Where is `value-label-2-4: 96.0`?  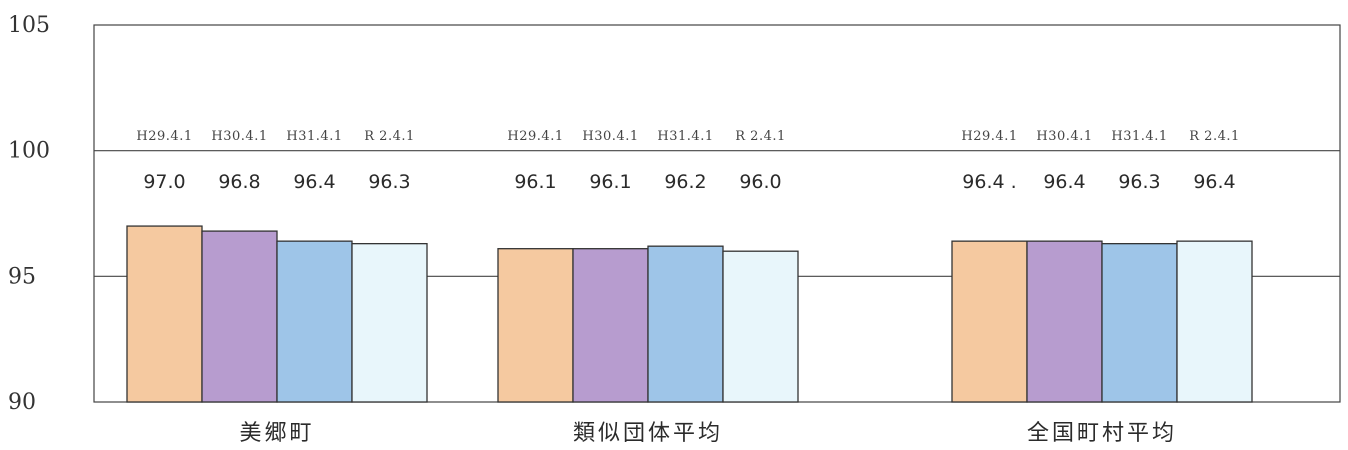 value-label-2-4: 96.0 is located at coordinates (760, 182).